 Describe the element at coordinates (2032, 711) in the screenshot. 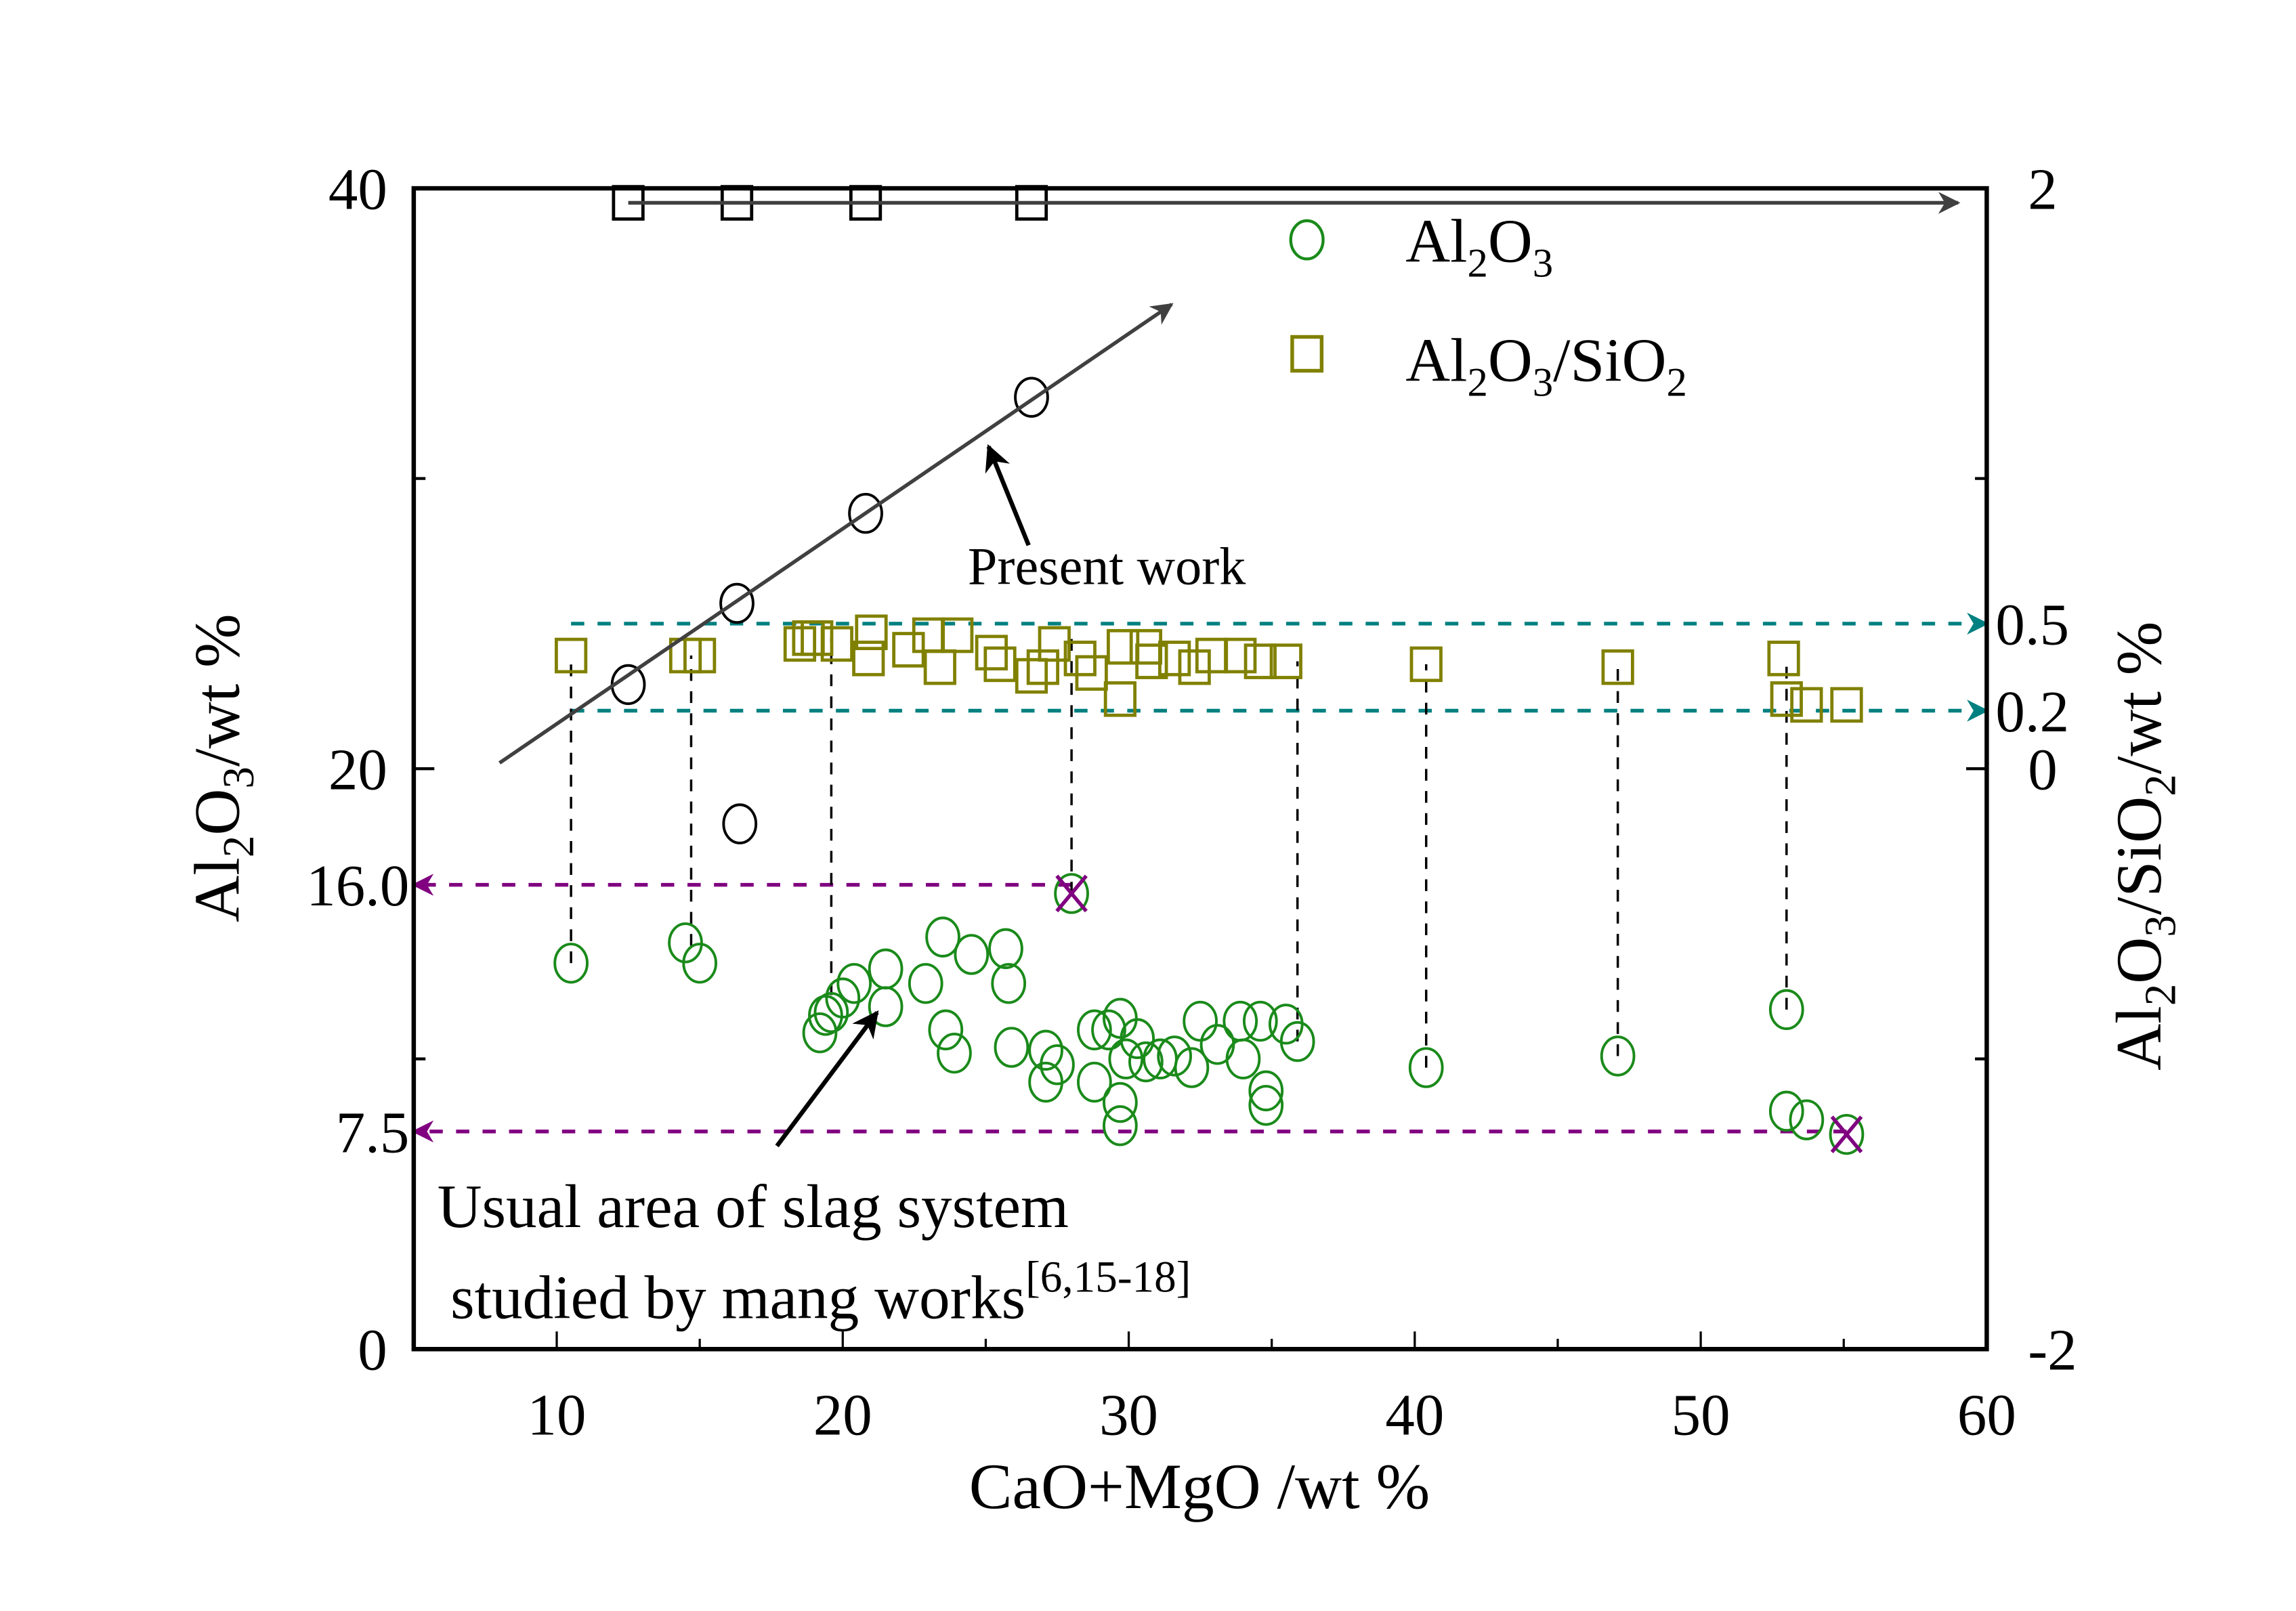

I see `y-right-annotation-label: 0.2` at that location.